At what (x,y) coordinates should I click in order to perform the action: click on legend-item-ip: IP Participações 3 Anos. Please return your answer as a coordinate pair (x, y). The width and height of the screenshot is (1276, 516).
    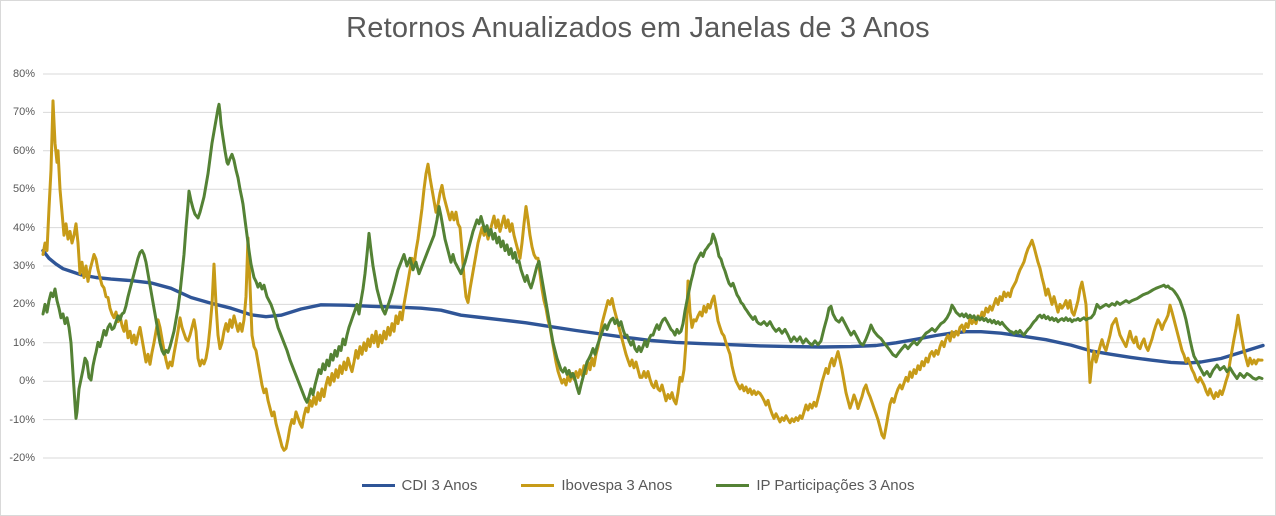
    Looking at the image, I should click on (815, 485).